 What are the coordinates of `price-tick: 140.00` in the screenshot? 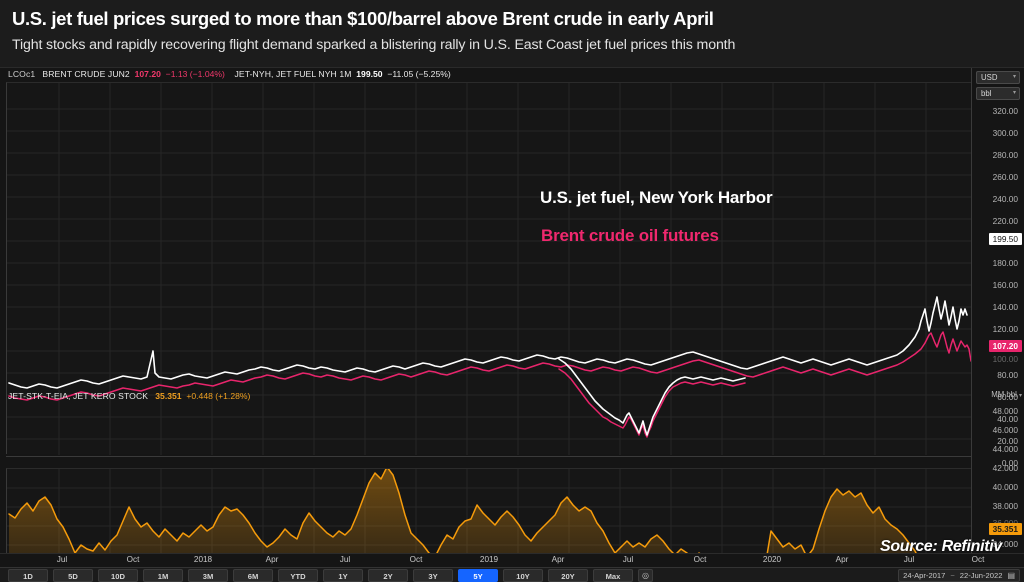 It's located at (1005, 307).